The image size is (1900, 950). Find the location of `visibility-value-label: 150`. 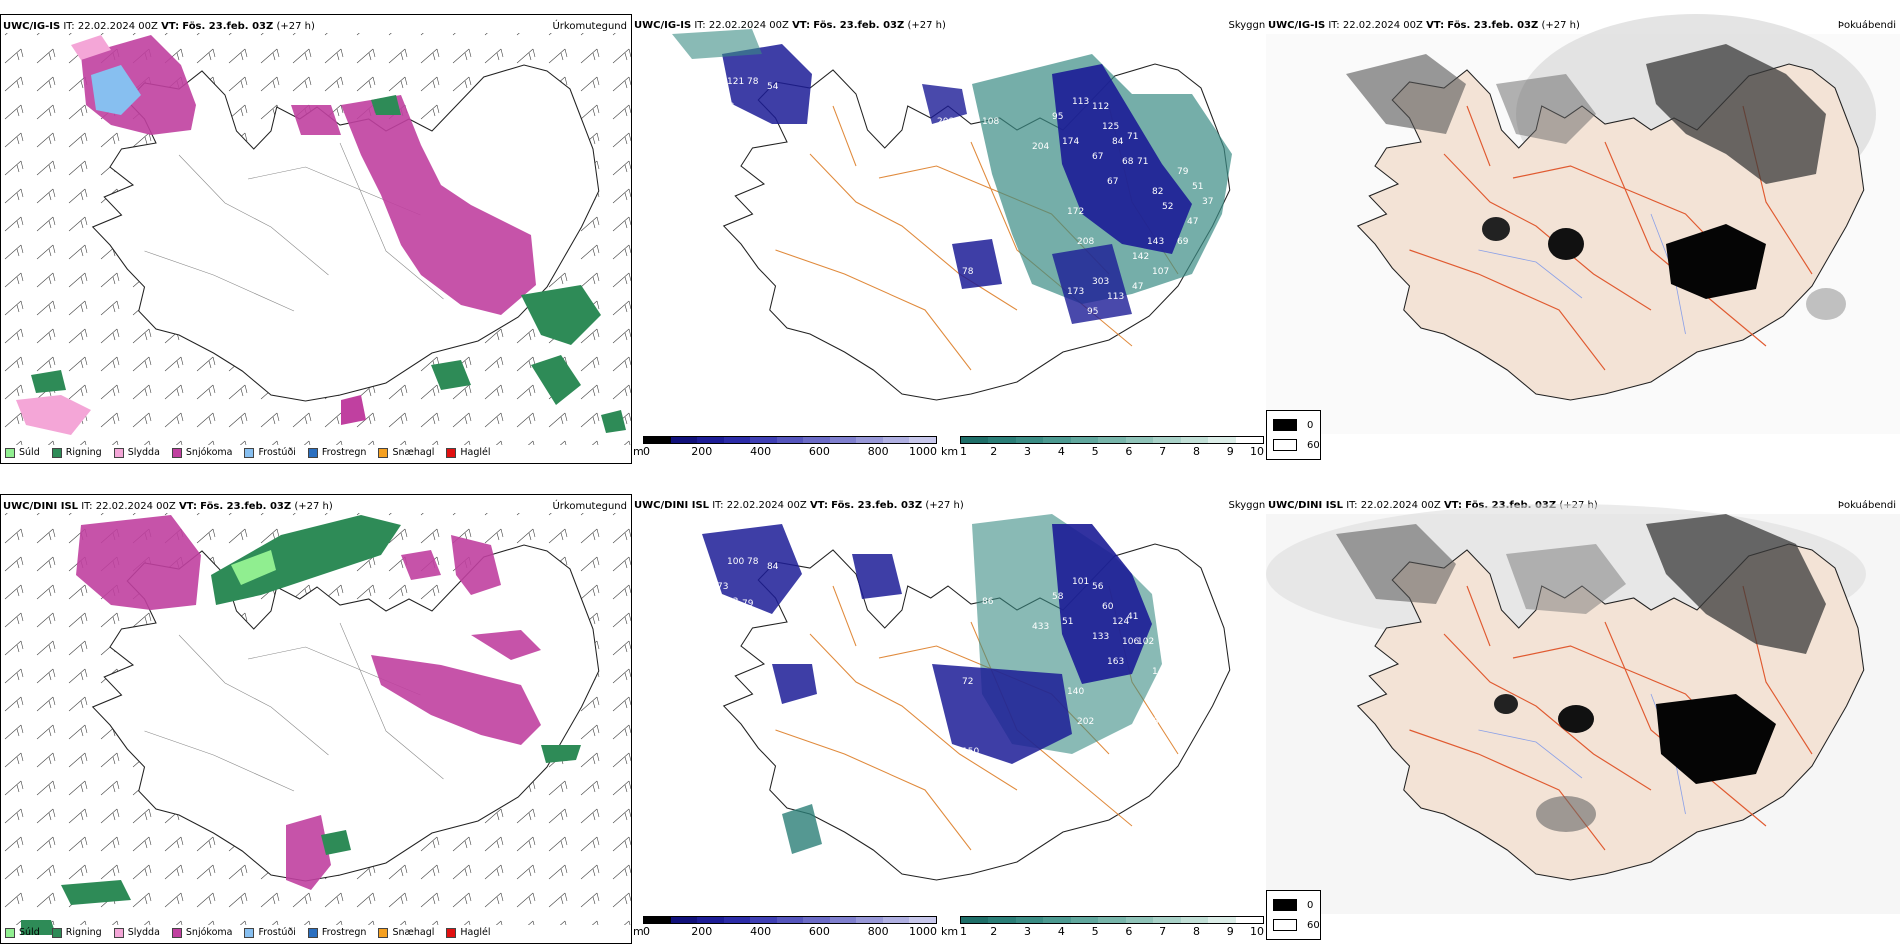

visibility-value-label: 150 is located at coordinates (970, 752).